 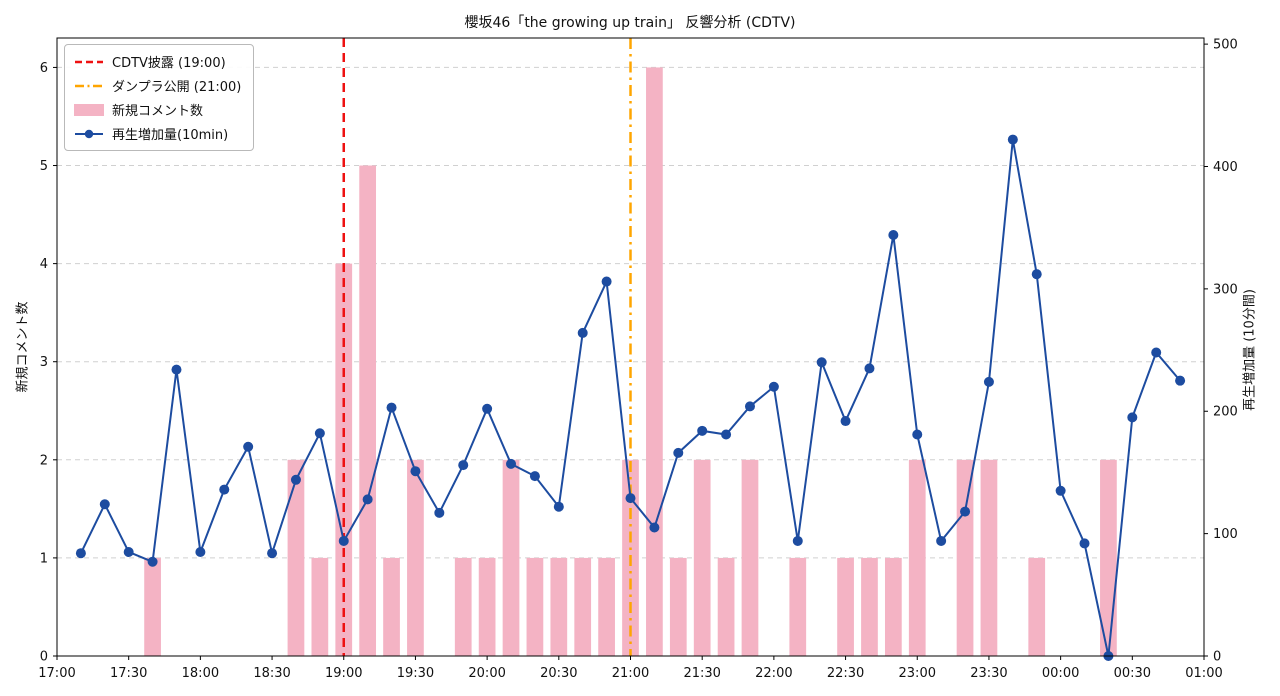 I want to click on x-tick-label: 00:30, so click(x=1132, y=673).